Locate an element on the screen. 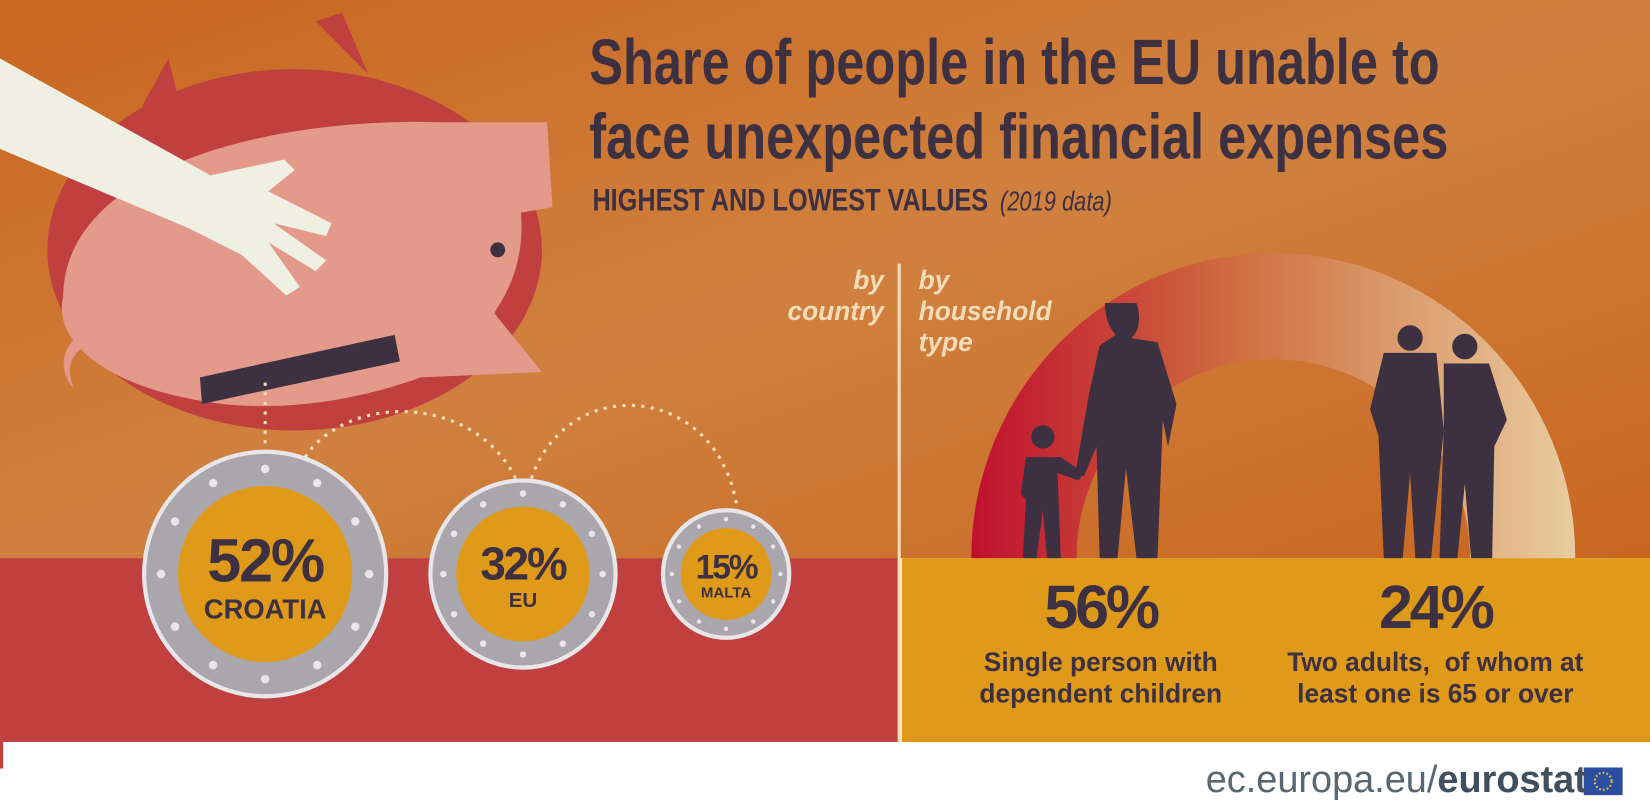 The image size is (1650, 810). footer: ec.europa.eu/eurostat is located at coordinates (1396, 779).